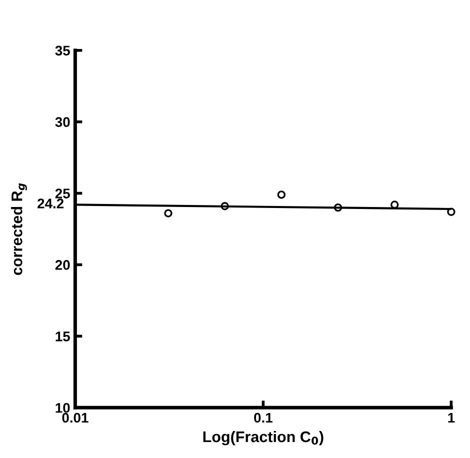  What do you see at coordinates (451, 417) in the screenshot?
I see `x-tick-label: 1` at bounding box center [451, 417].